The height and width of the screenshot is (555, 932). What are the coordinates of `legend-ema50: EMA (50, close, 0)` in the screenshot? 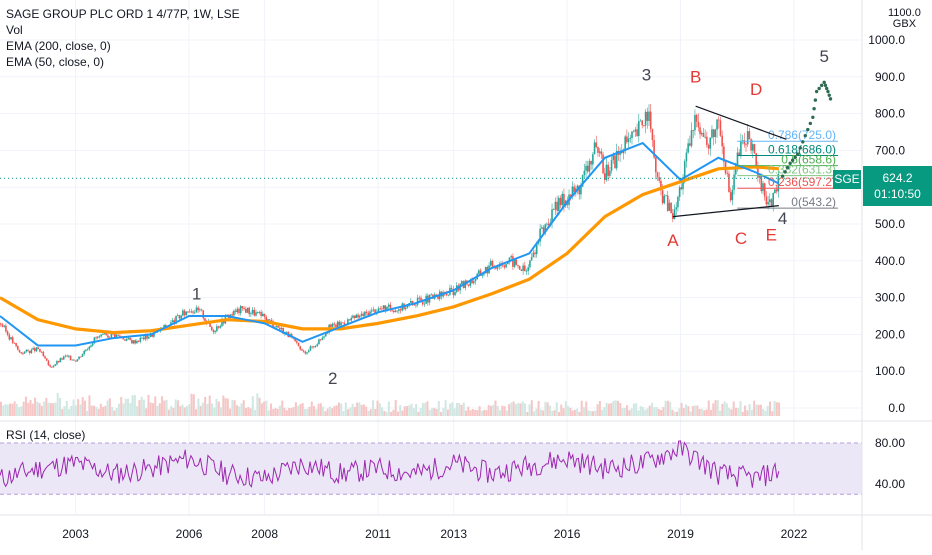 It's located at (55, 62).